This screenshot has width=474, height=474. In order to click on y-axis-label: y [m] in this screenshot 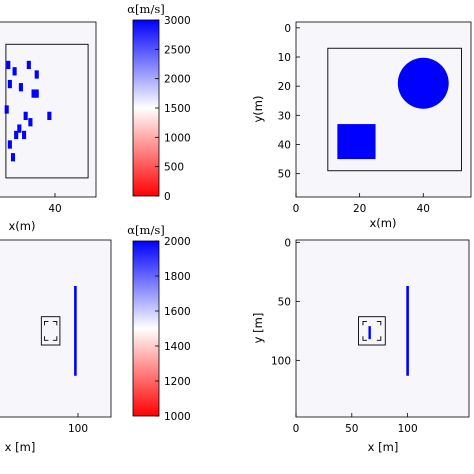, I will do `click(258, 328)`.